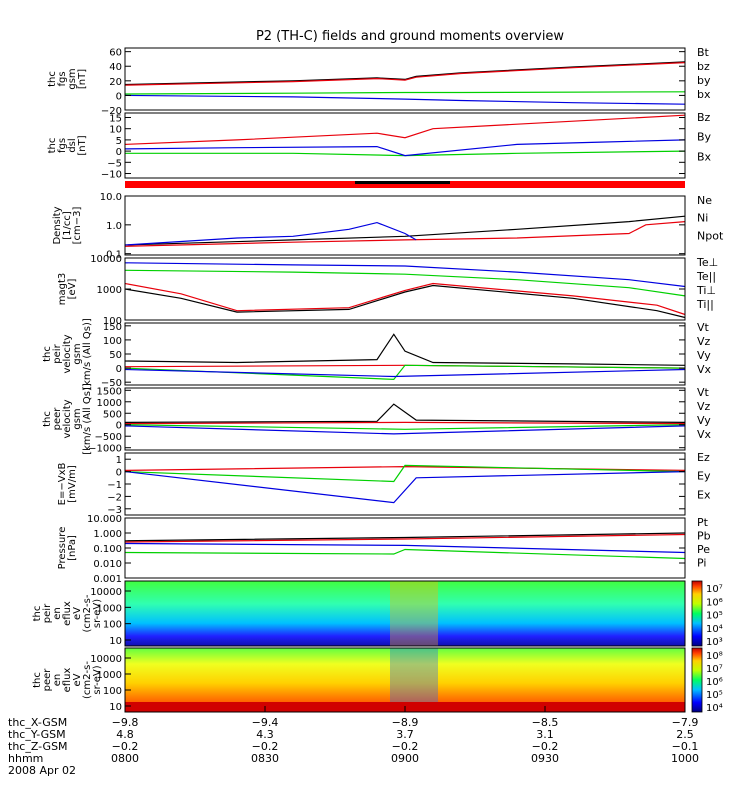 The height and width of the screenshot is (800, 750). I want to click on panel-density: 10.0 1.0 0.1 Ne Ni Npot Density [1/cc] [cm−3], so click(388, 226).